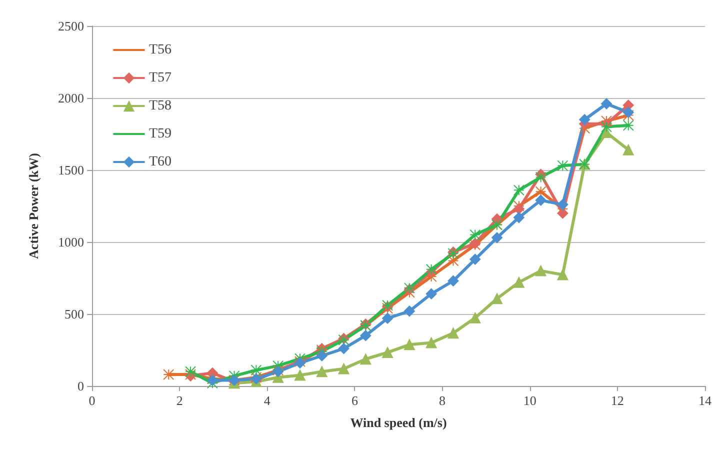 The height and width of the screenshot is (456, 725). What do you see at coordinates (160, 134) in the screenshot?
I see `legend-label: T59` at bounding box center [160, 134].